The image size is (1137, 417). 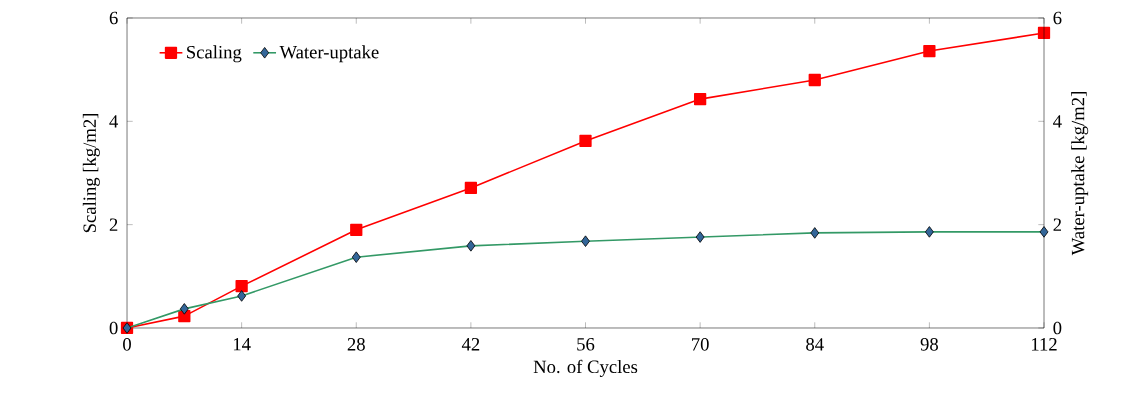 What do you see at coordinates (1057, 121) in the screenshot?
I see `y2-tick-label: 4` at bounding box center [1057, 121].